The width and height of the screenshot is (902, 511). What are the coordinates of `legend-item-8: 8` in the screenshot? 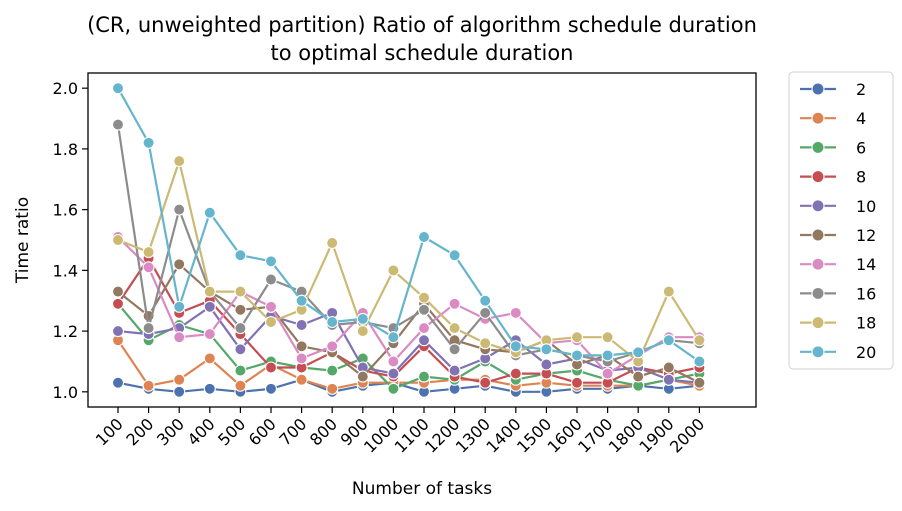 It's located at (833, 177).